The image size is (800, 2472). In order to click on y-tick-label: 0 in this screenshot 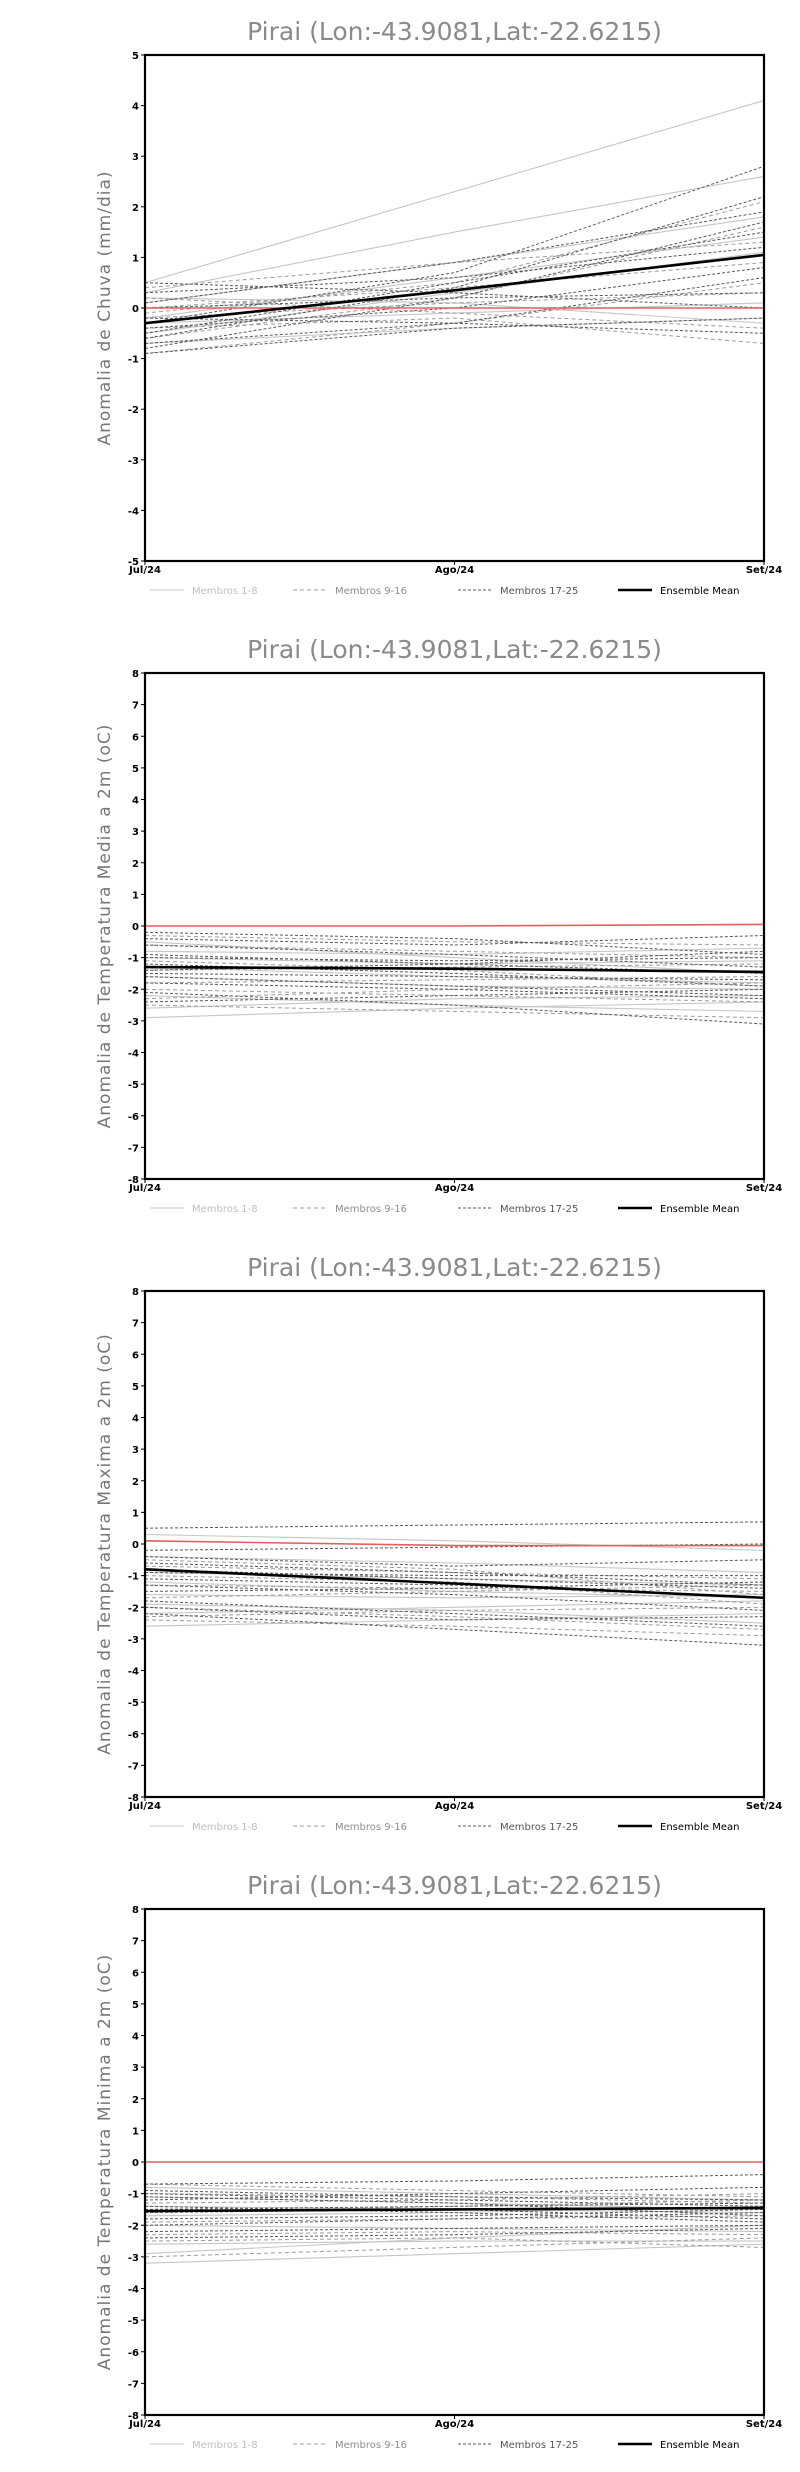, I will do `click(135, 309)`.